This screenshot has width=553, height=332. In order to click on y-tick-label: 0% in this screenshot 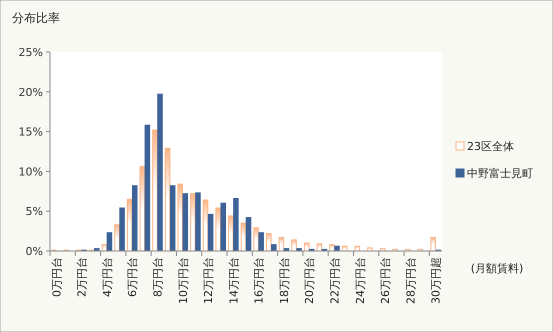, I will do `click(34, 251)`.